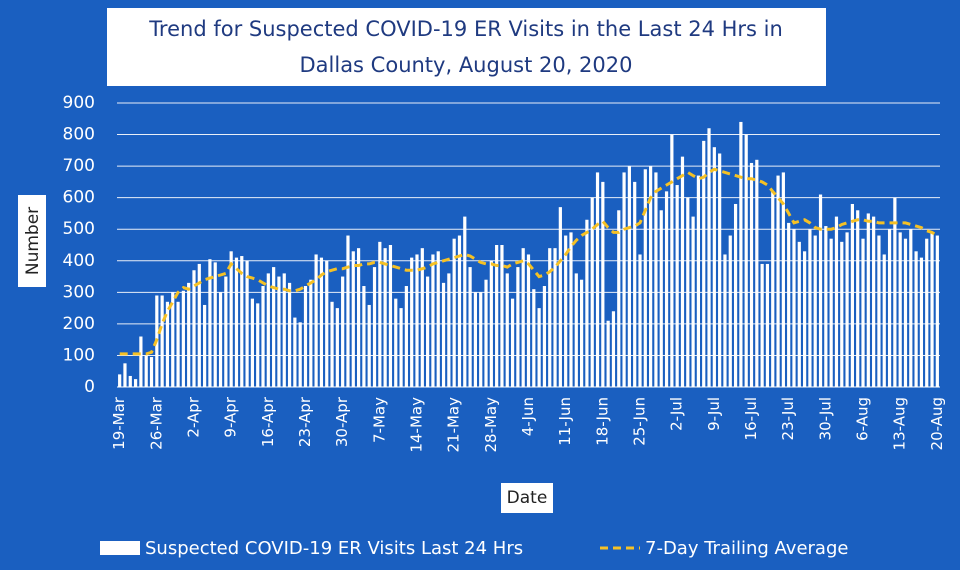 The image size is (960, 570). Describe the element at coordinates (788, 418) in the screenshot. I see `x-tick-label: 23-Jul` at that location.